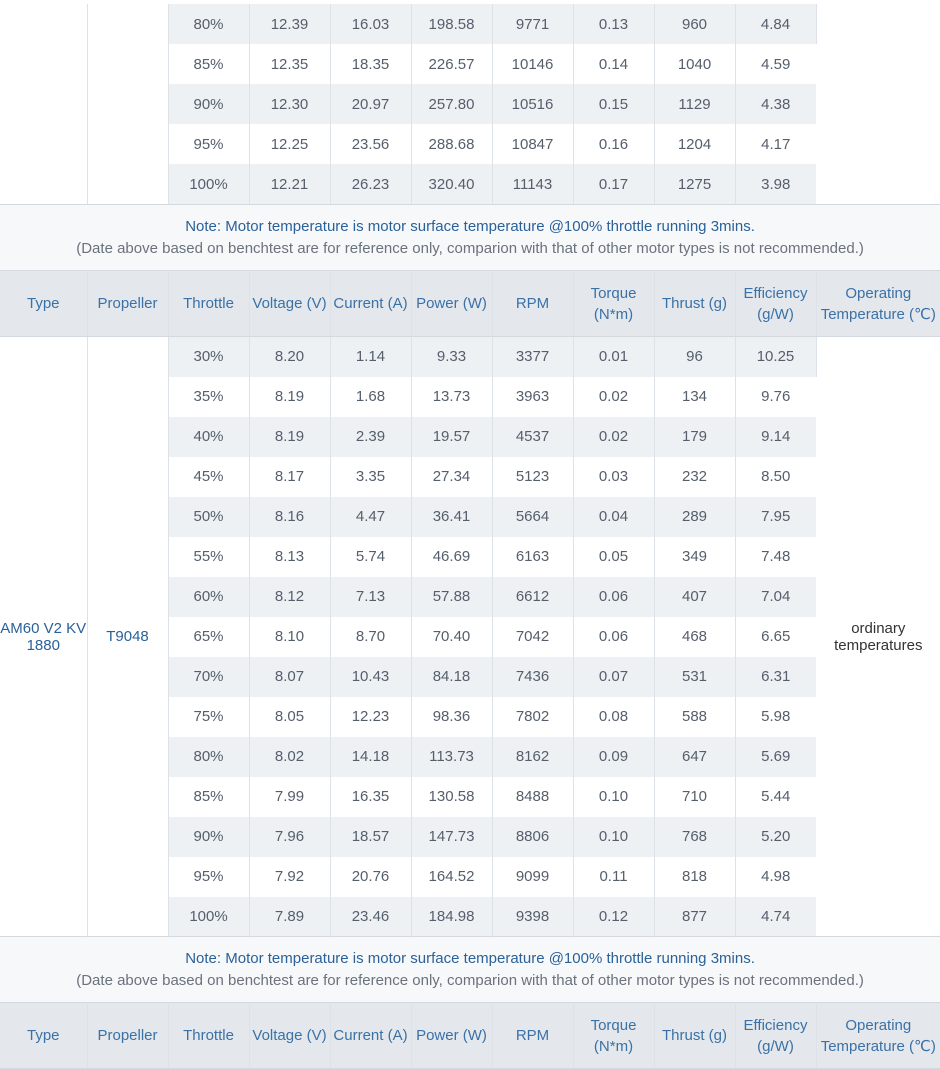  Describe the element at coordinates (695, 396) in the screenshot. I see `thrust-cell: 134` at that location.